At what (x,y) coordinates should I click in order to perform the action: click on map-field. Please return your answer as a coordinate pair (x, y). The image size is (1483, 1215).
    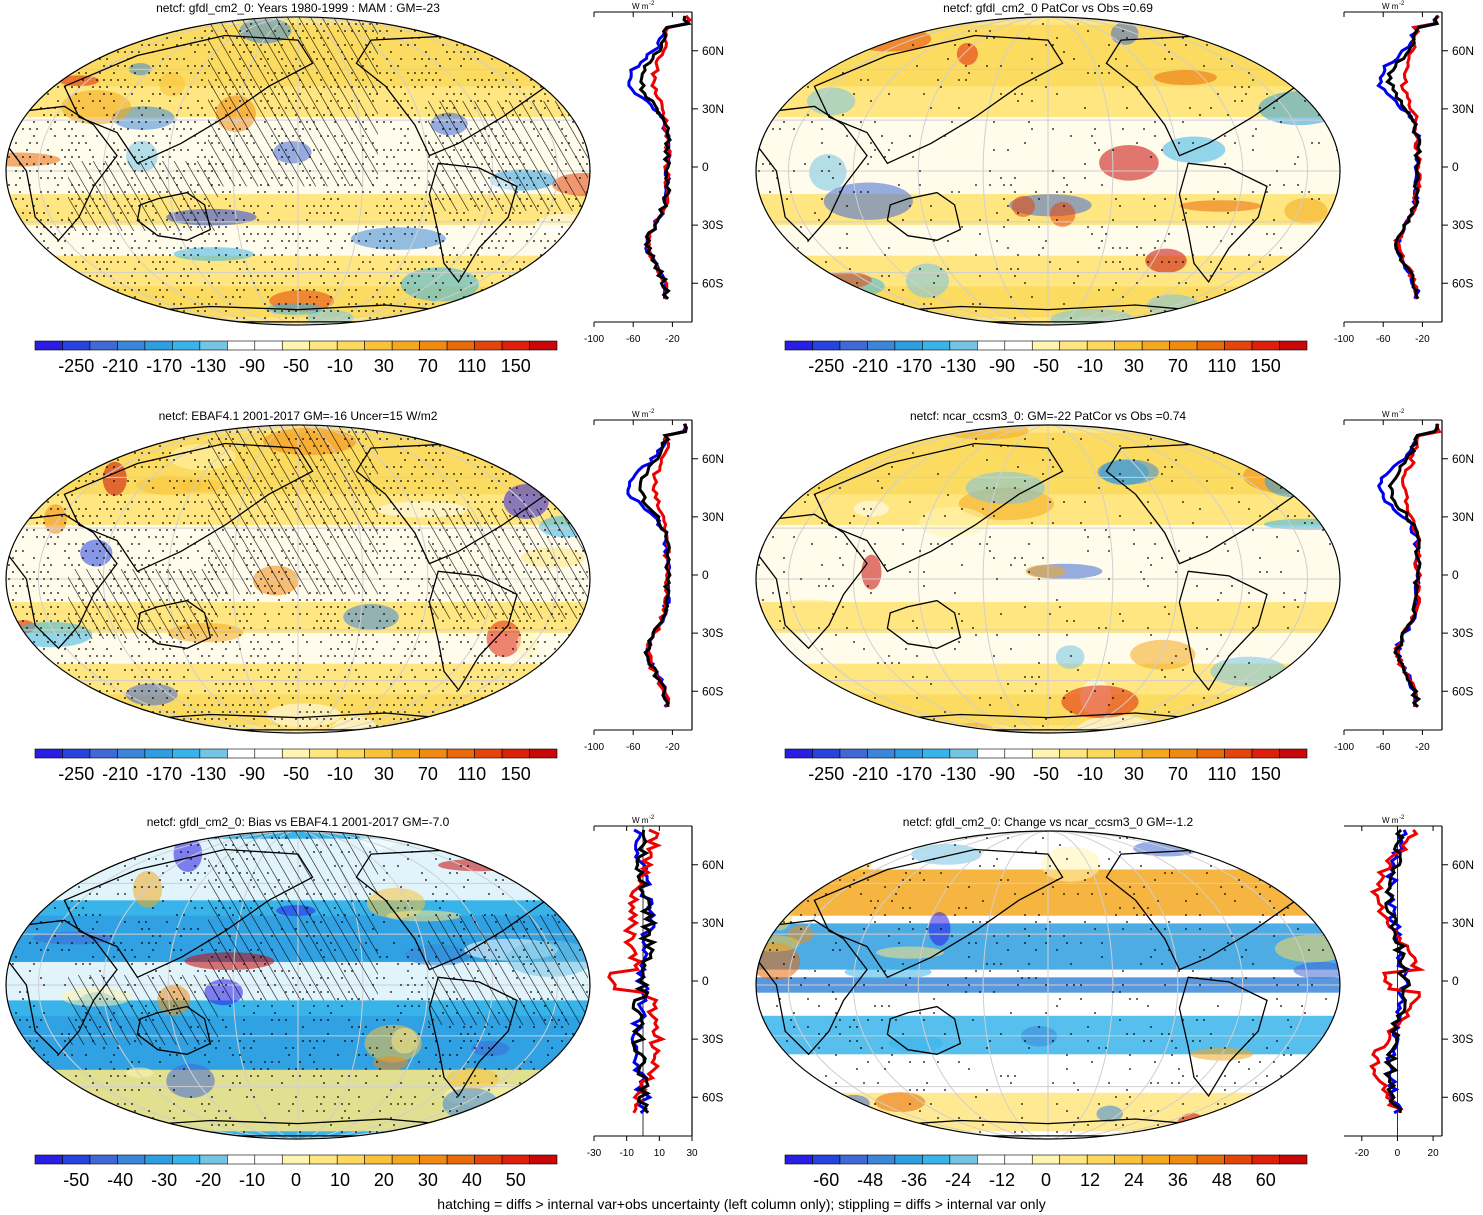
    Looking at the image, I should click on (297, 985).